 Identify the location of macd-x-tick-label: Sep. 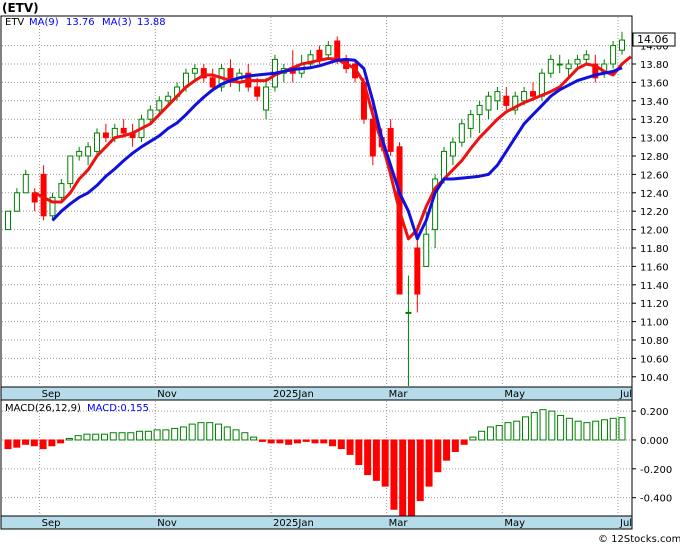
(51, 523).